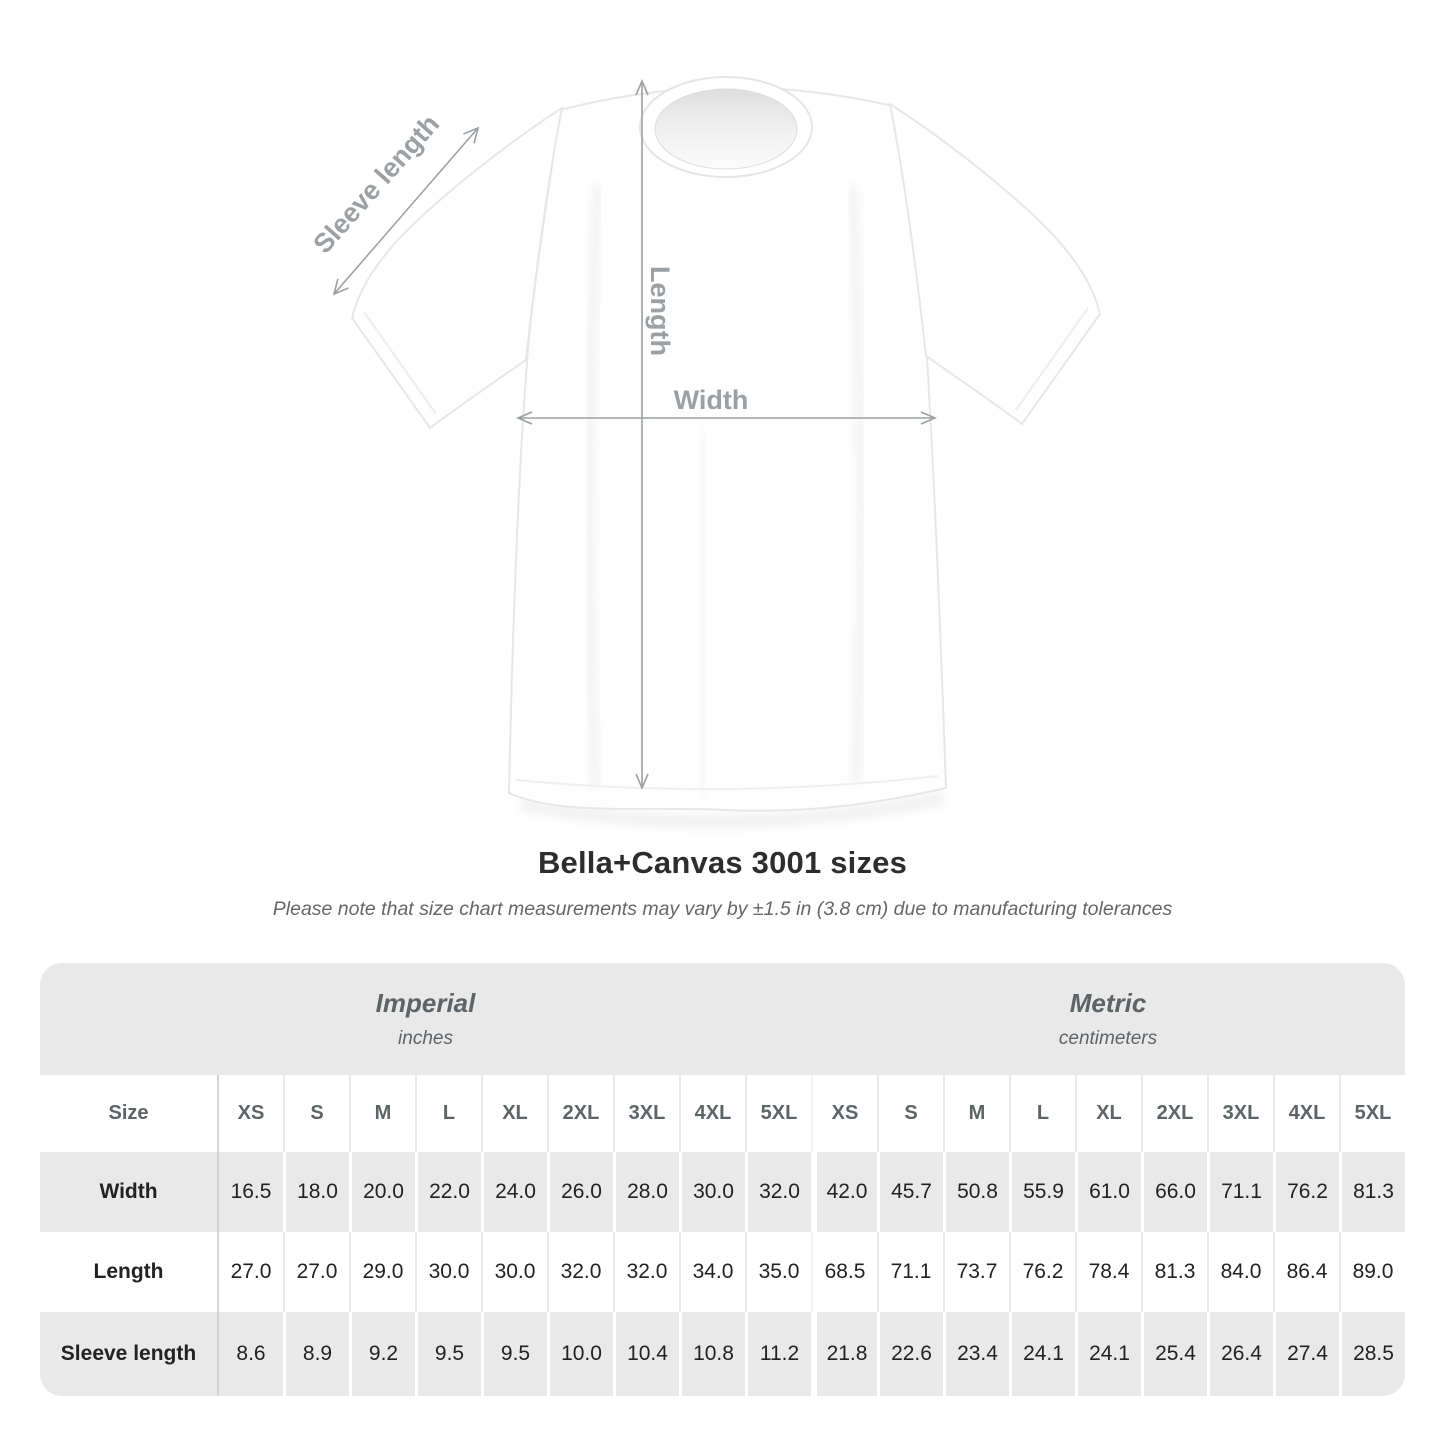 The width and height of the screenshot is (1445, 1445). Describe the element at coordinates (316, 1354) in the screenshot. I see `measurement-cell: 8.9` at that location.